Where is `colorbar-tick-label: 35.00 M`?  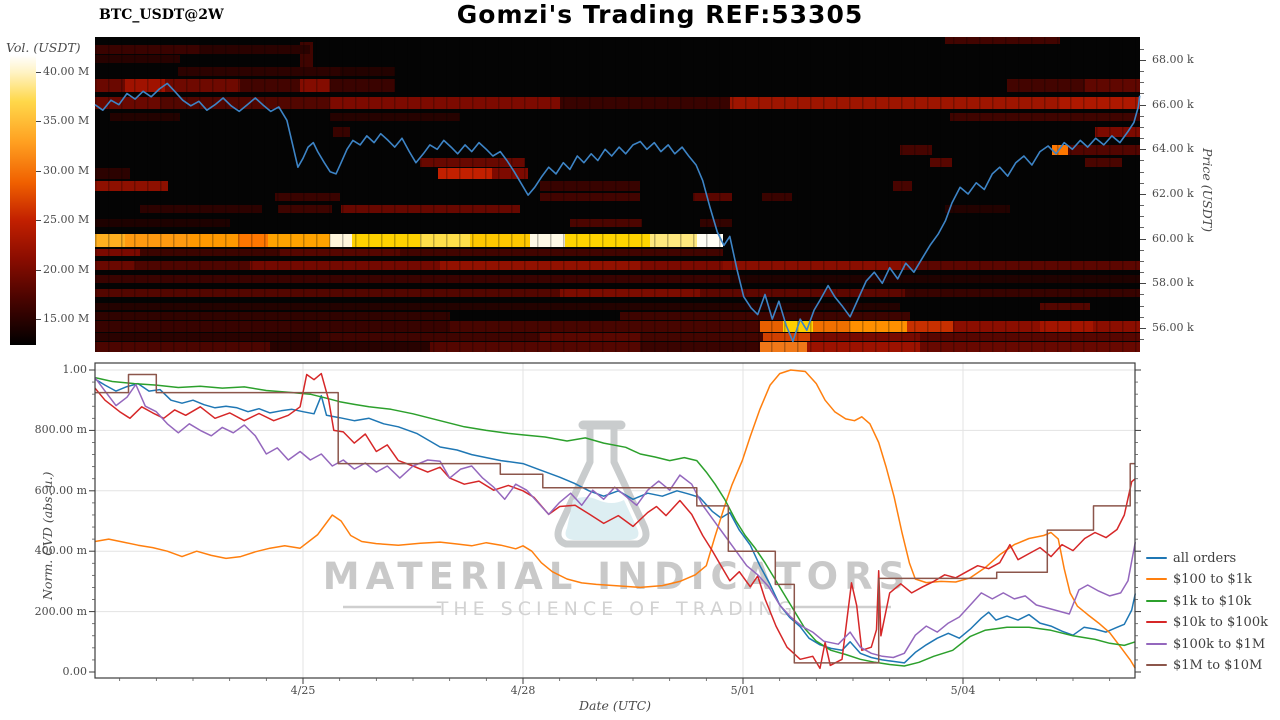 colorbar-tick-label: 35.00 M is located at coordinates (66, 121).